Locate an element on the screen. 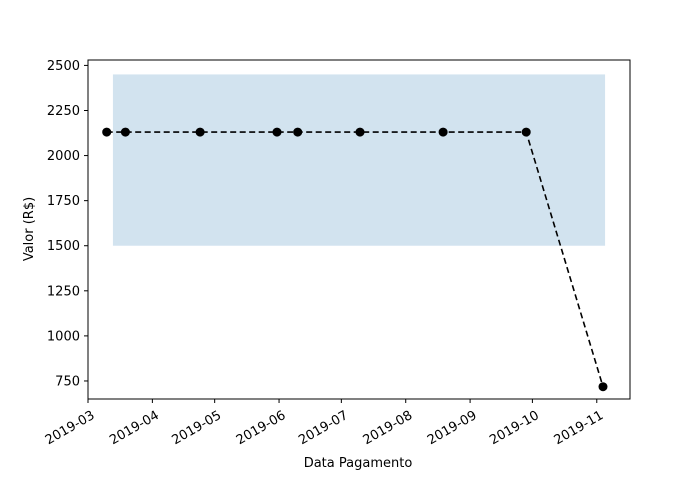 The height and width of the screenshot is (500, 700). y-tick-label-1250: 1250 is located at coordinates (63, 291).